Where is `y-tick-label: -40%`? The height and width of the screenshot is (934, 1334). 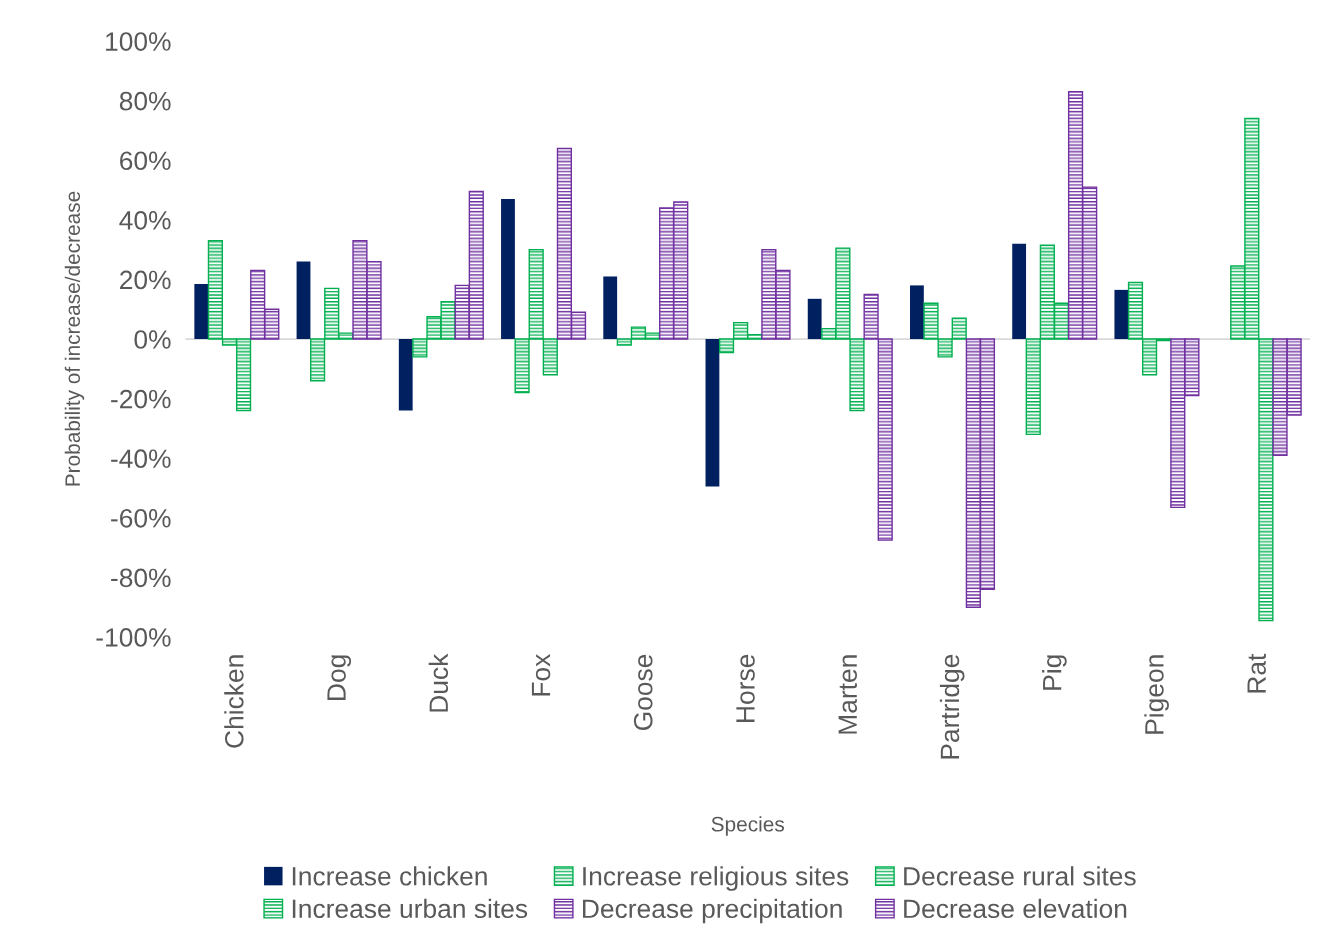
y-tick-label: -40% is located at coordinates (141, 459).